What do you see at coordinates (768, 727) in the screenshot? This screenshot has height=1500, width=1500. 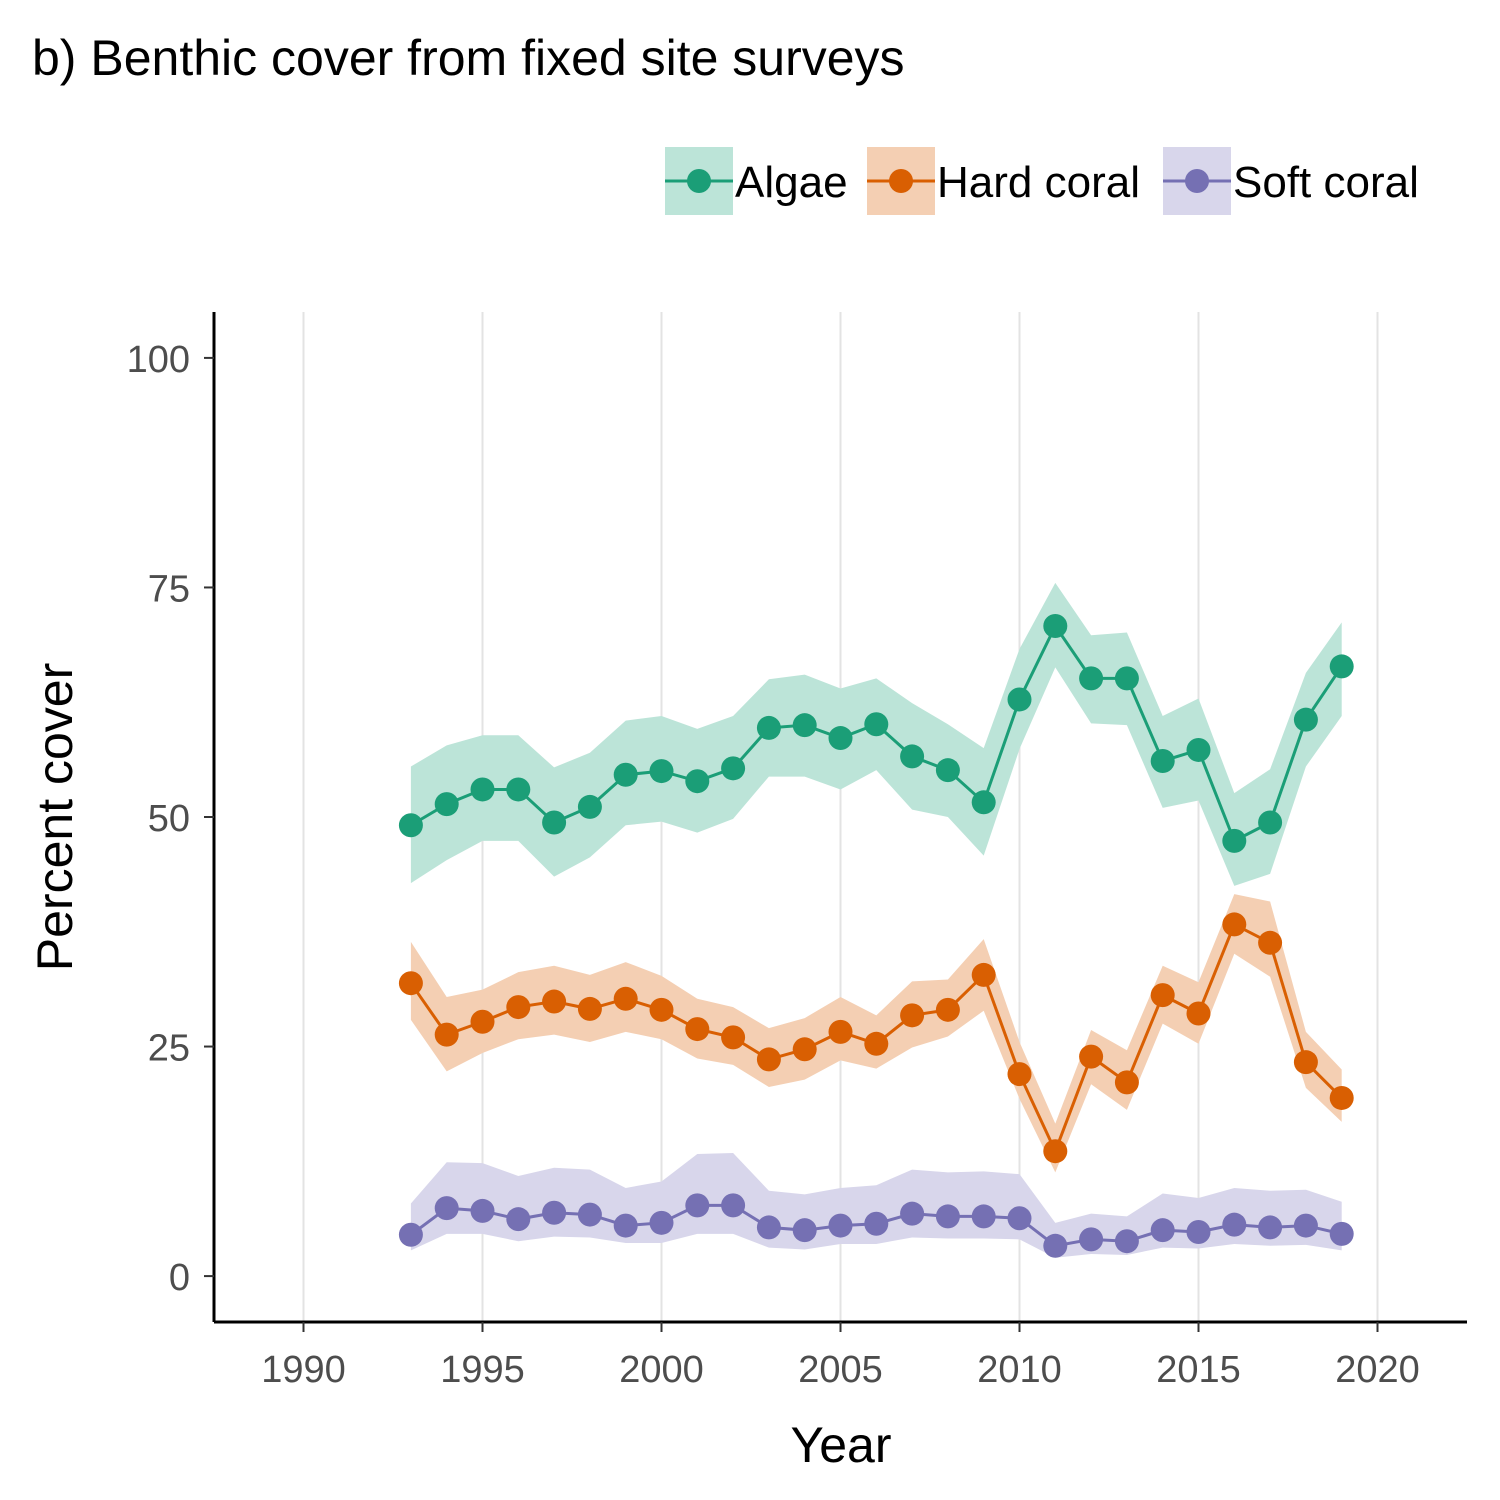 I see `algae-point-2003` at bounding box center [768, 727].